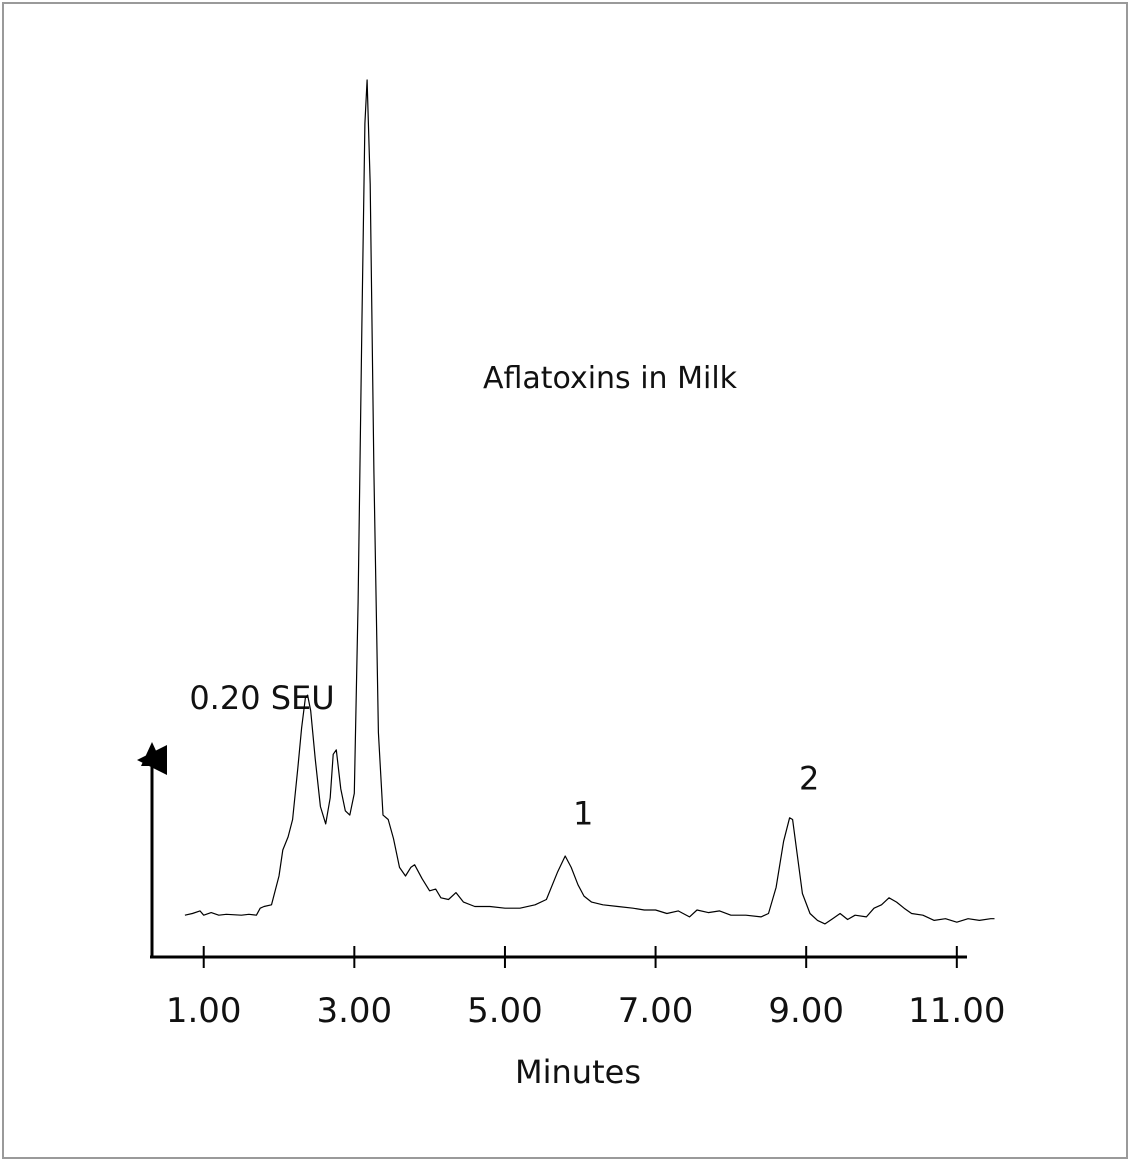  Describe the element at coordinates (809, 779) in the screenshot. I see `peak-label-2: 2` at that location.